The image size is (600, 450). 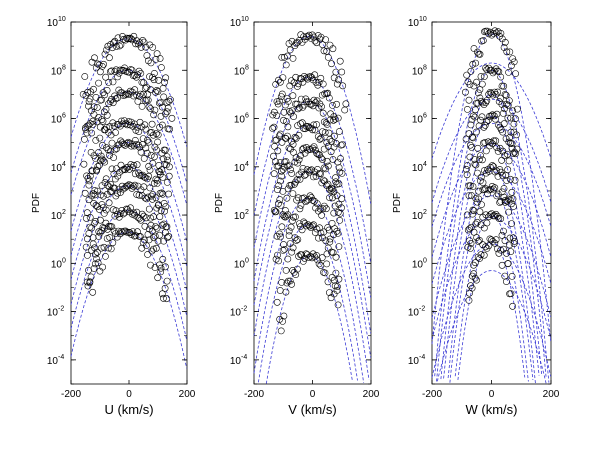 What do you see at coordinates (61, 357) in the screenshot?
I see `y-tick-exponent: -4` at bounding box center [61, 357].